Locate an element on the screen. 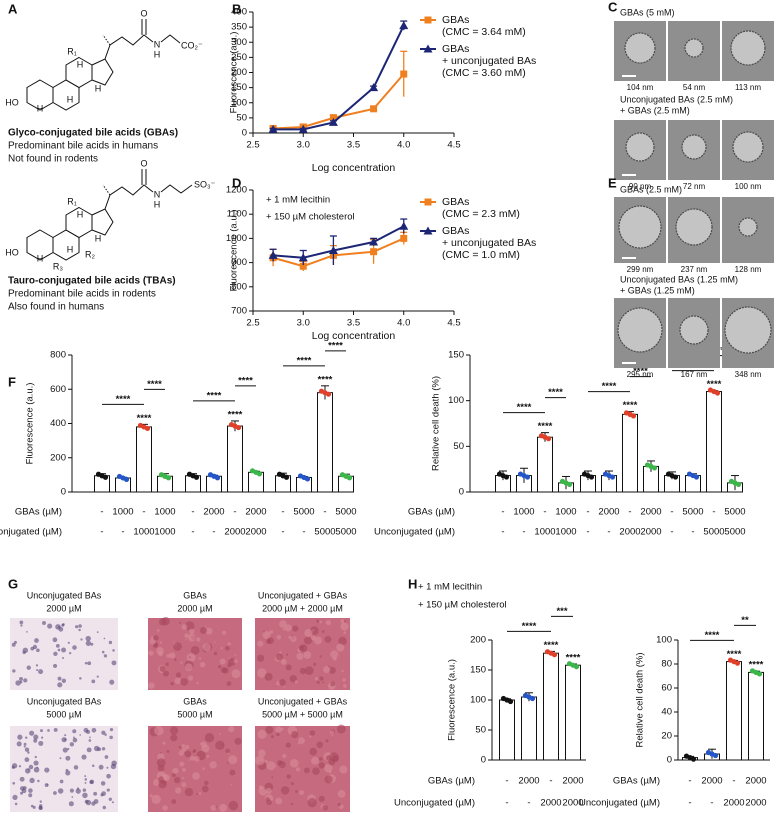 The image size is (780, 822). y-tick-label: 50 is located at coordinates (458, 446).